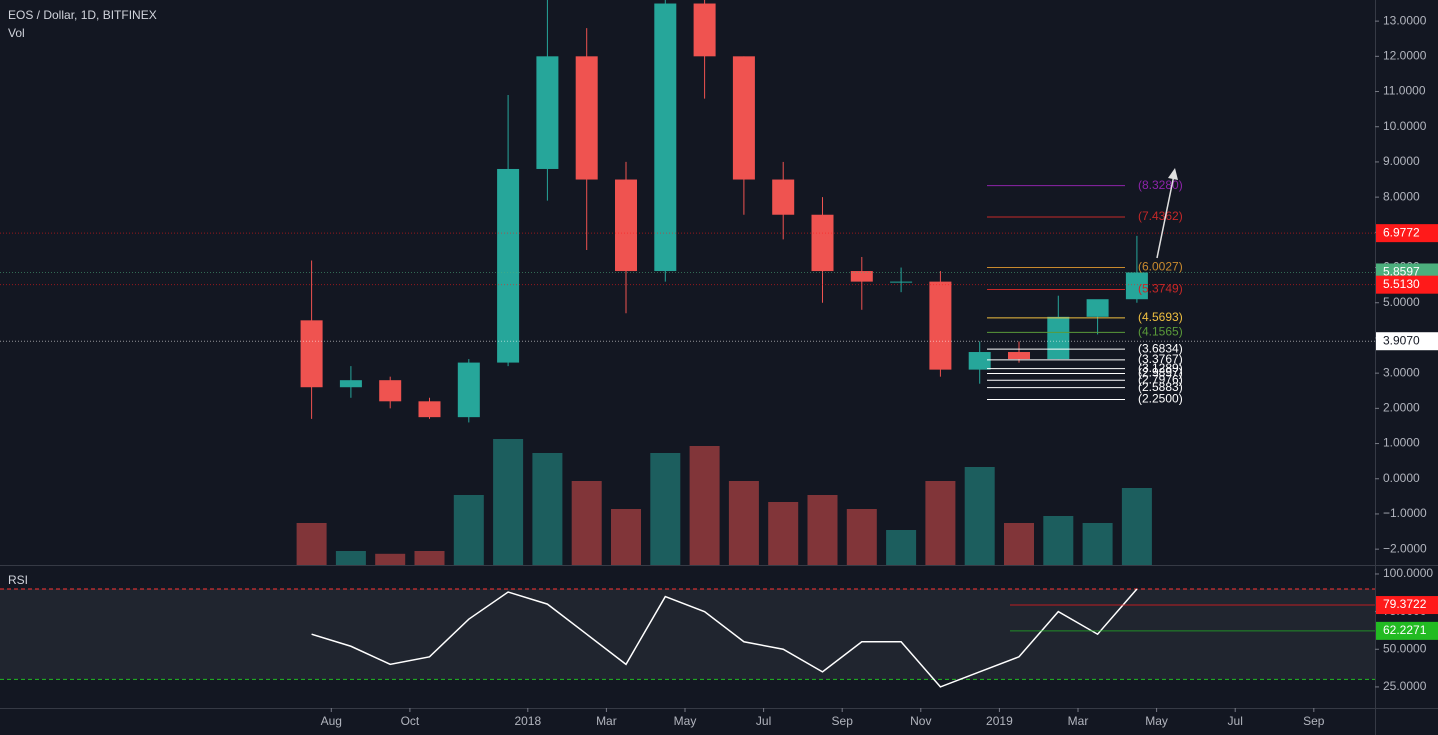  What do you see at coordinates (1160, 399) in the screenshot?
I see `fib-level-label: (2.2500)` at bounding box center [1160, 399].